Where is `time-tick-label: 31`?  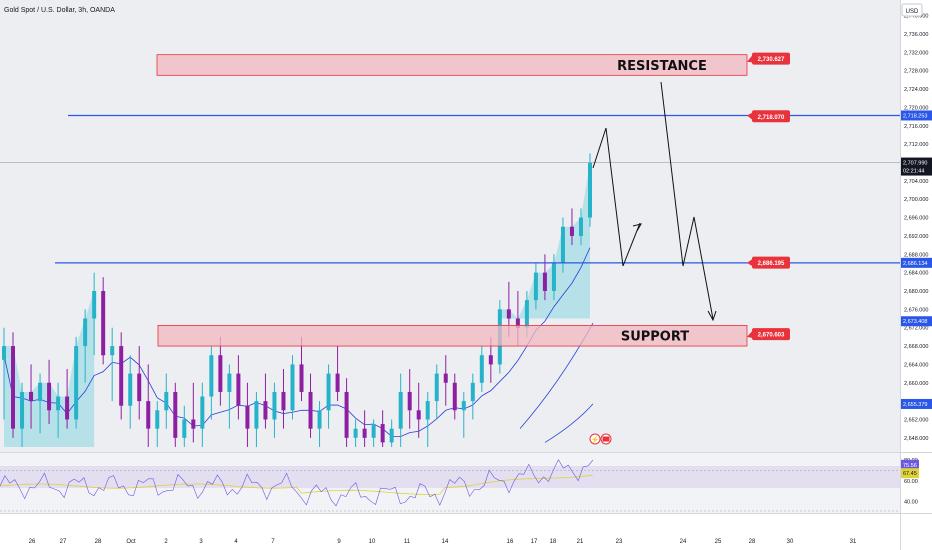
time-tick-label: 31 is located at coordinates (853, 542).